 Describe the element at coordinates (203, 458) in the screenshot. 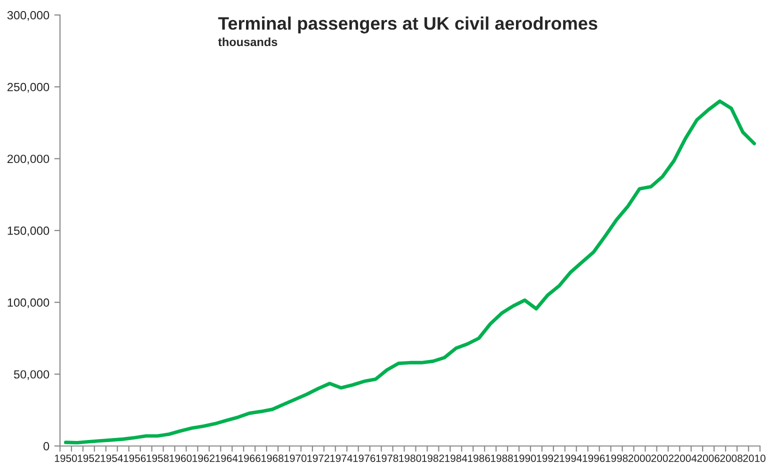

I see `x-tick-label: 1962` at that location.